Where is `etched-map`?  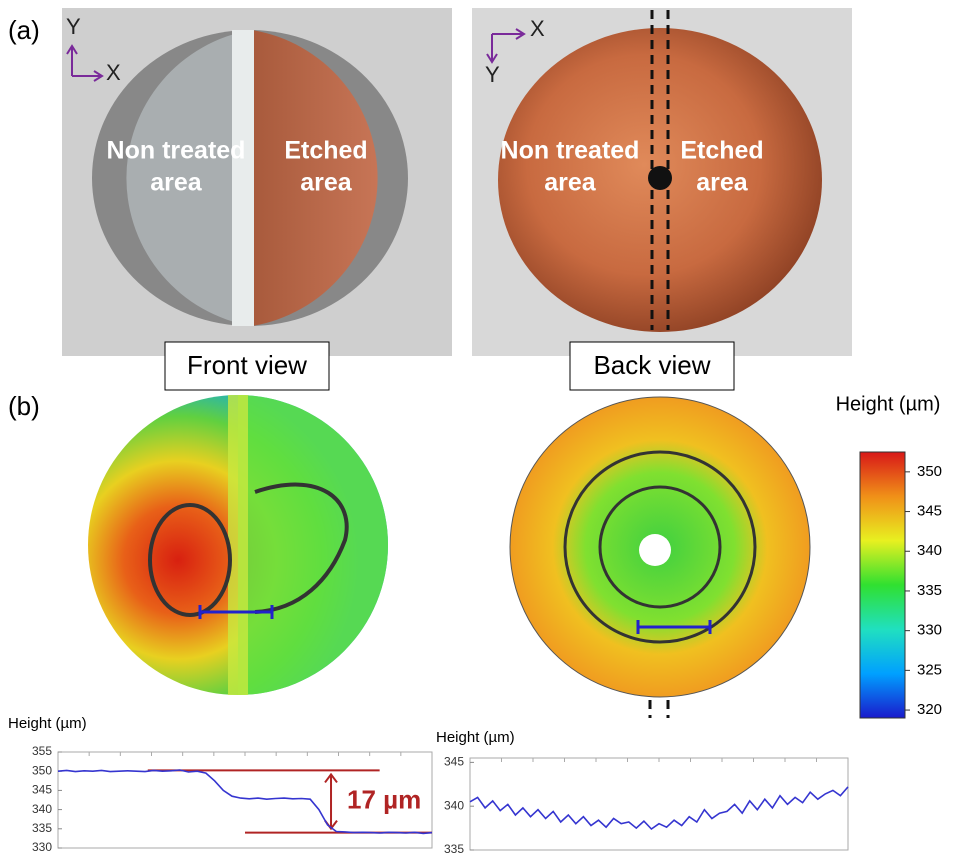 etched-map is located at coordinates (313, 545).